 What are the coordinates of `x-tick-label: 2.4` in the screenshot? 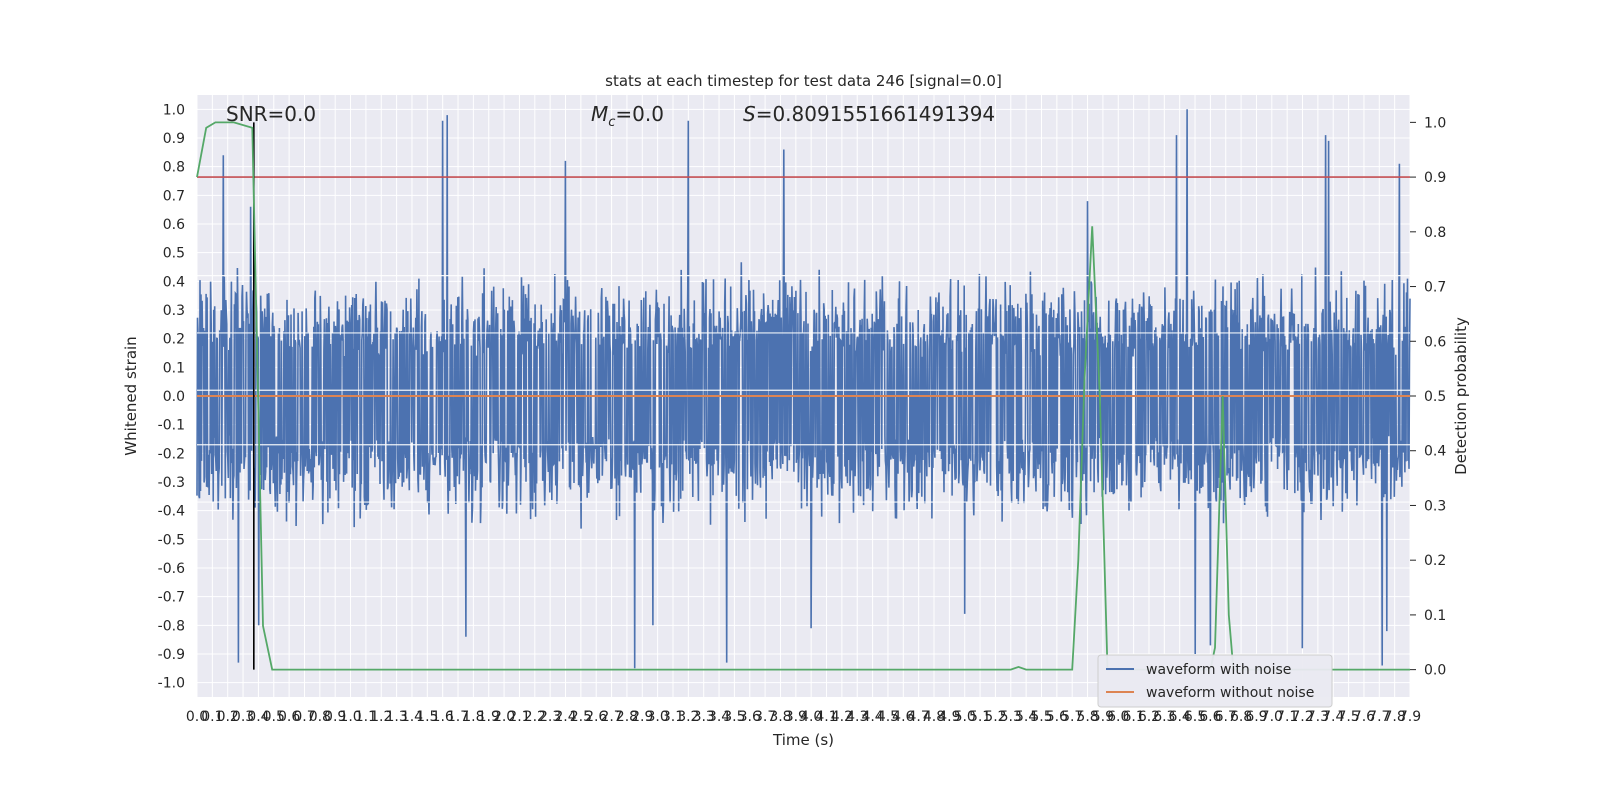 It's located at (565, 717).